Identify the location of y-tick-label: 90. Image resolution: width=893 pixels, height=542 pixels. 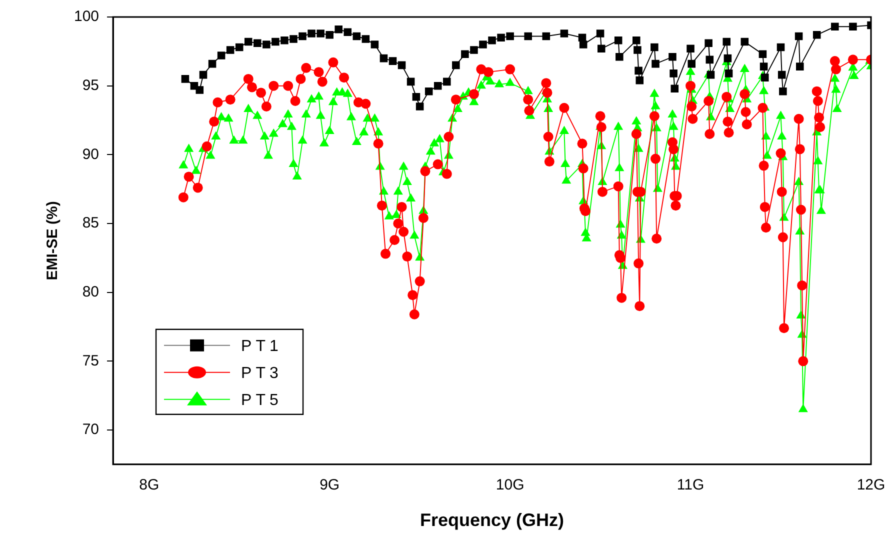
(91, 154).